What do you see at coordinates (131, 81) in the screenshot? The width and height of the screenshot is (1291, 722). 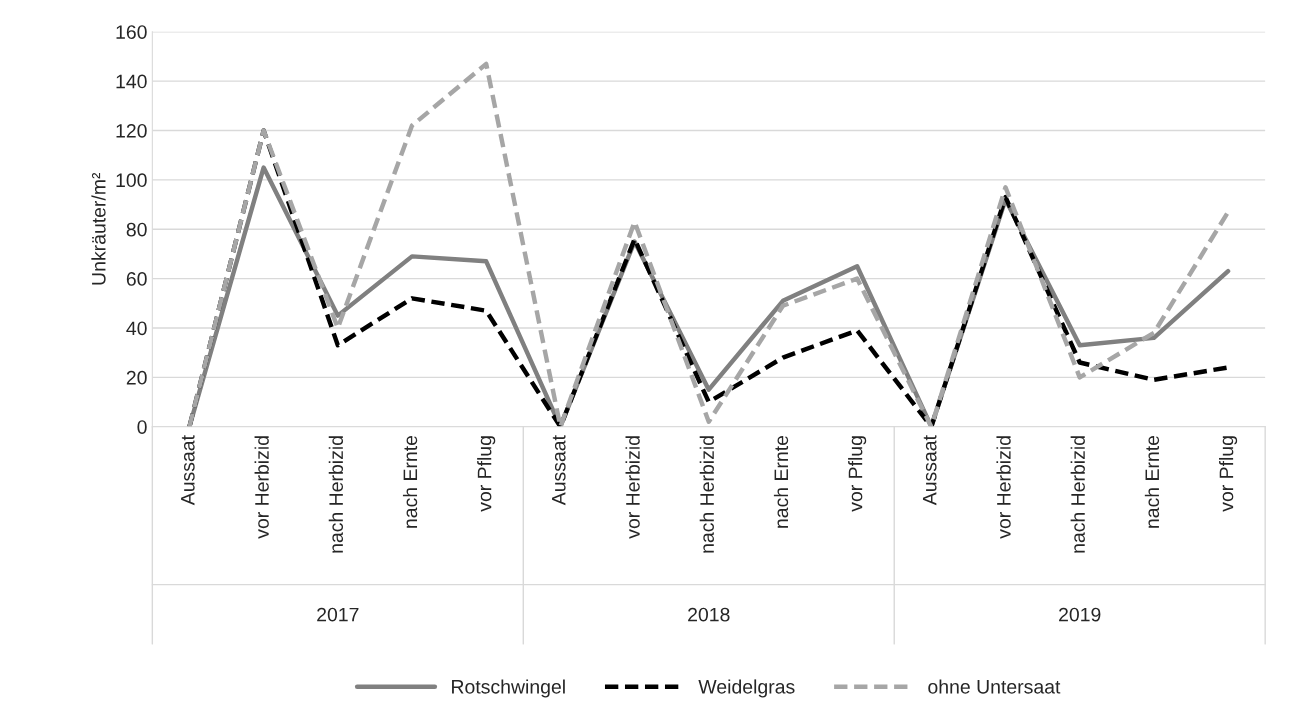 I see `y-tick-label: 140` at bounding box center [131, 81].